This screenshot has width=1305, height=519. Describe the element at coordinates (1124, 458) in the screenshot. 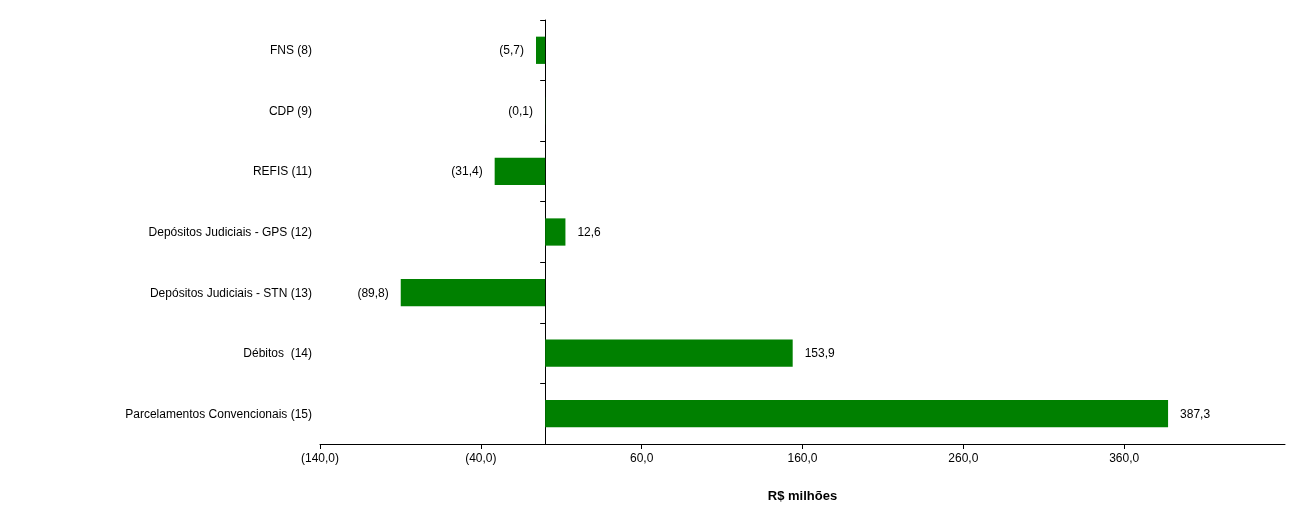

I see `x-tick-label: 360,0` at that location.